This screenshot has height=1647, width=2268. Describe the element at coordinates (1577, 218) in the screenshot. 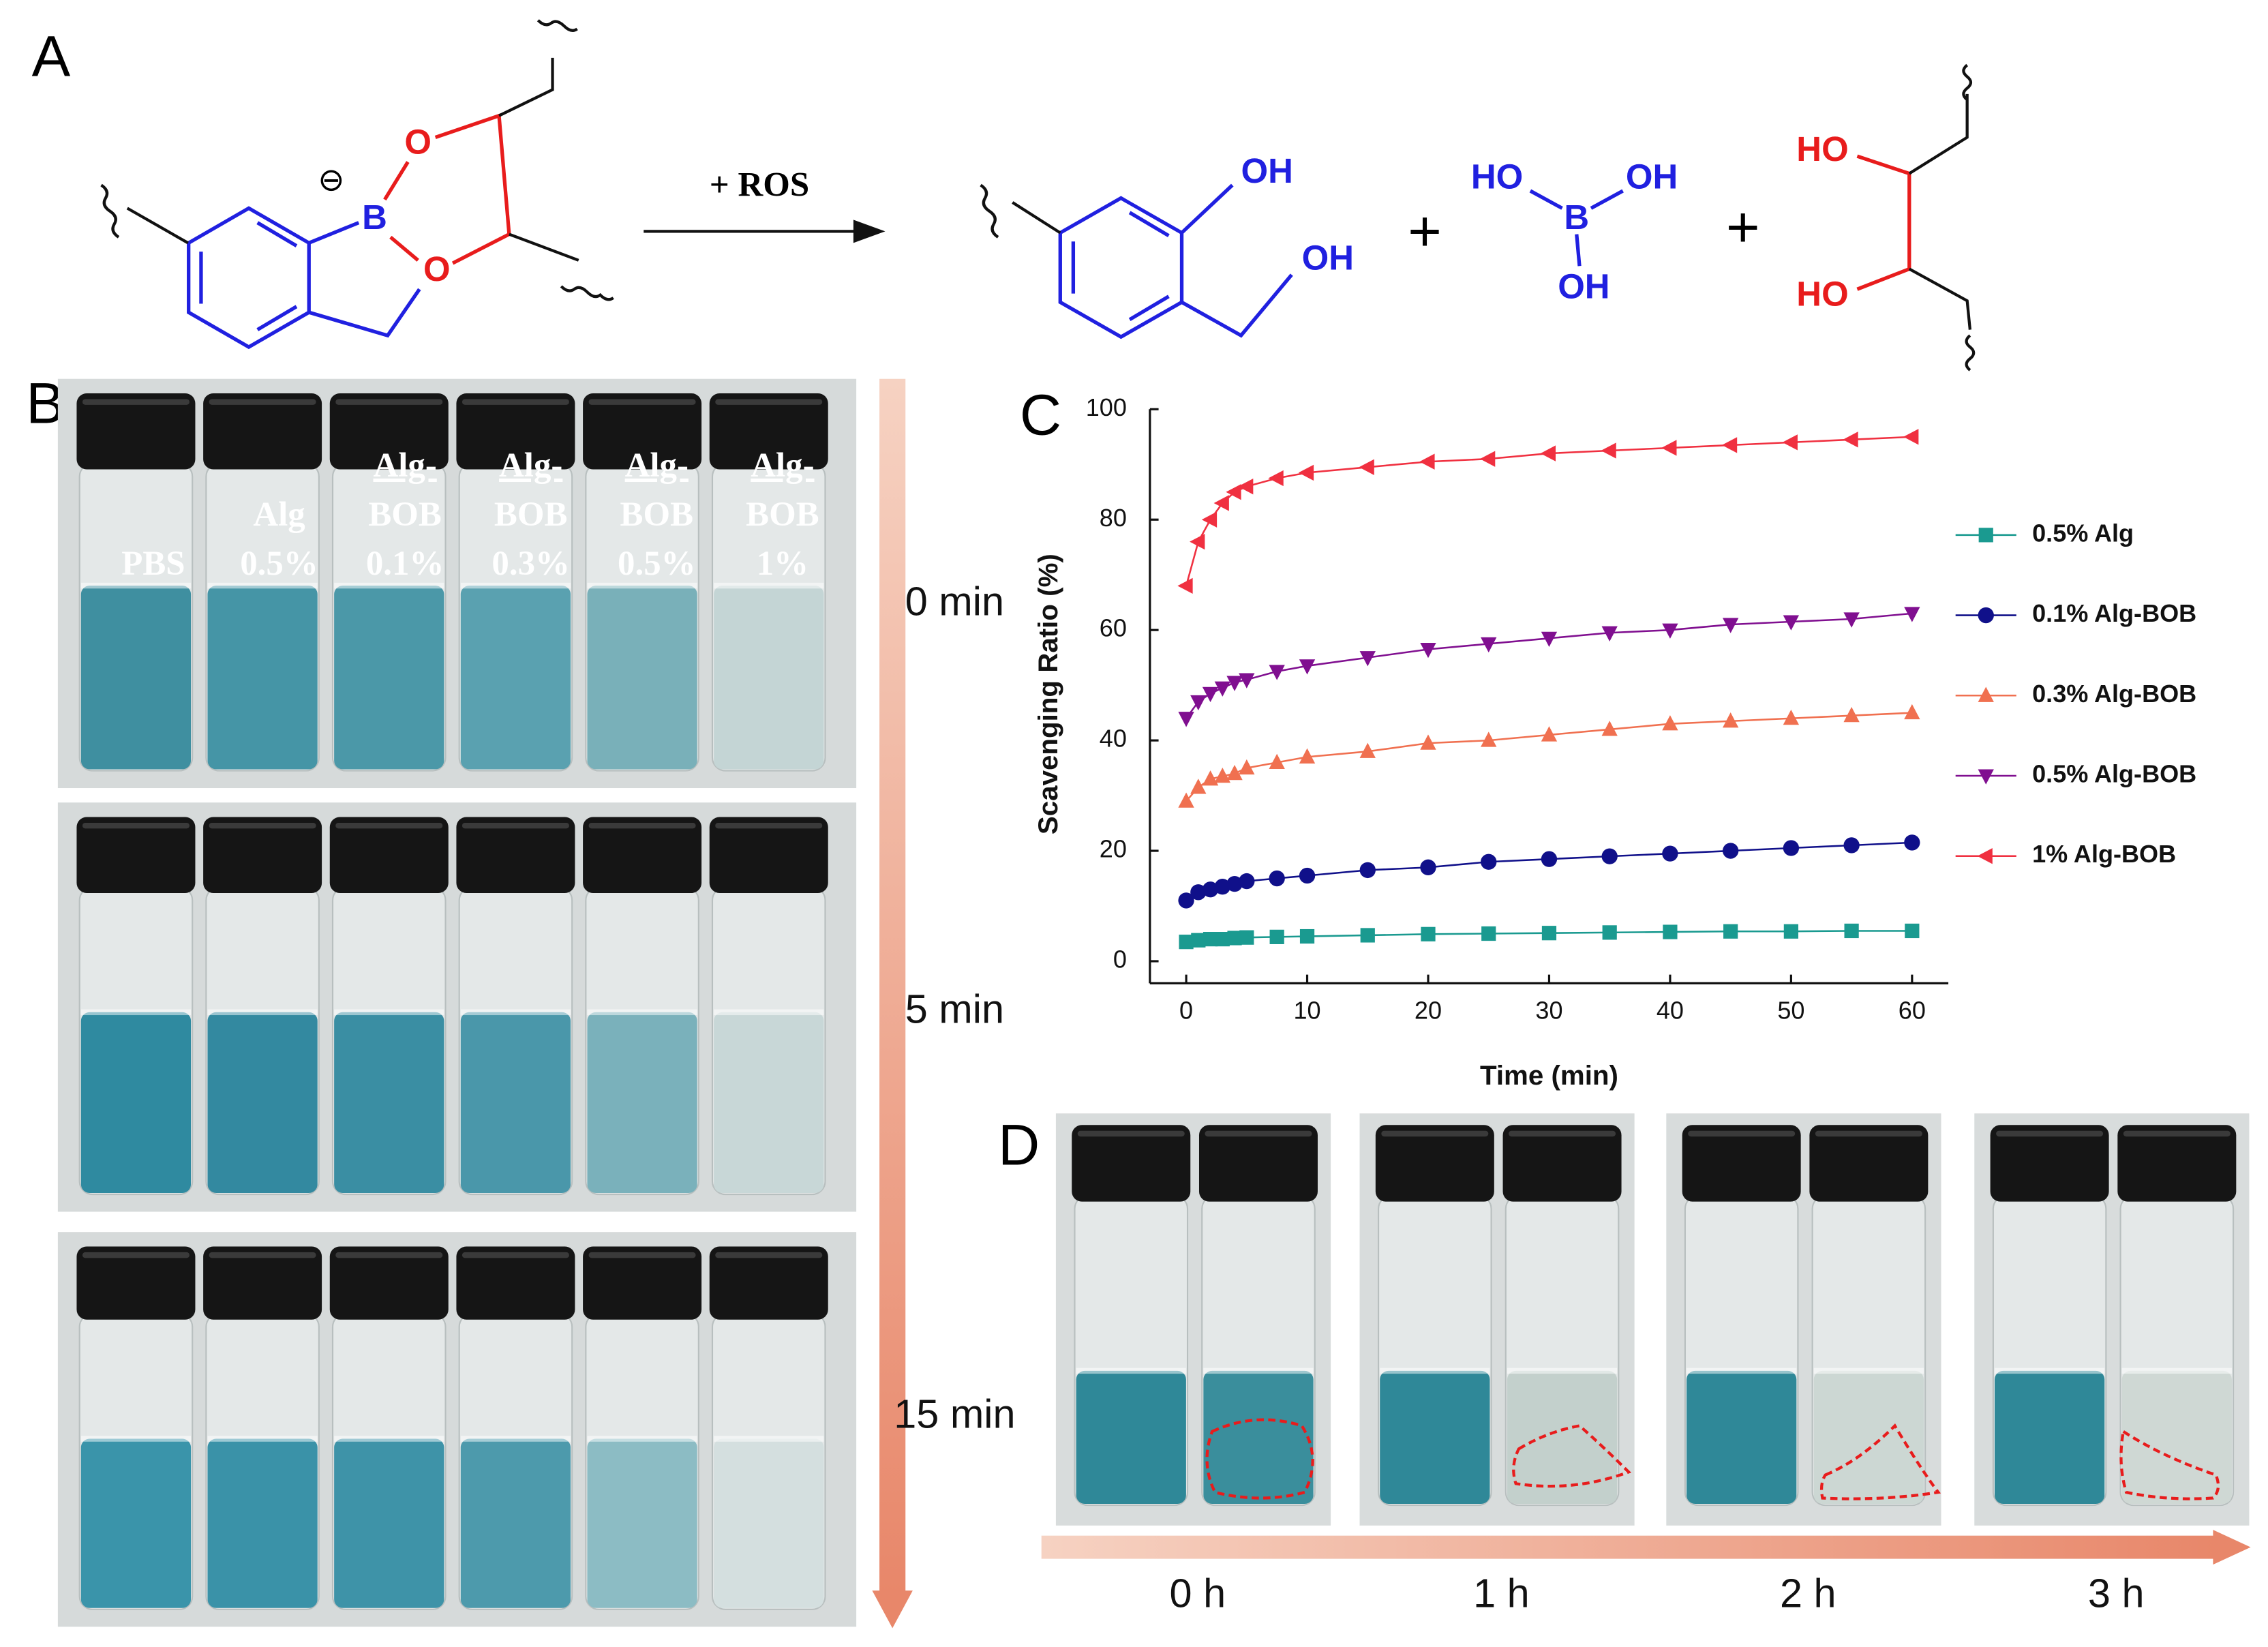

I see `atom: B` at that location.